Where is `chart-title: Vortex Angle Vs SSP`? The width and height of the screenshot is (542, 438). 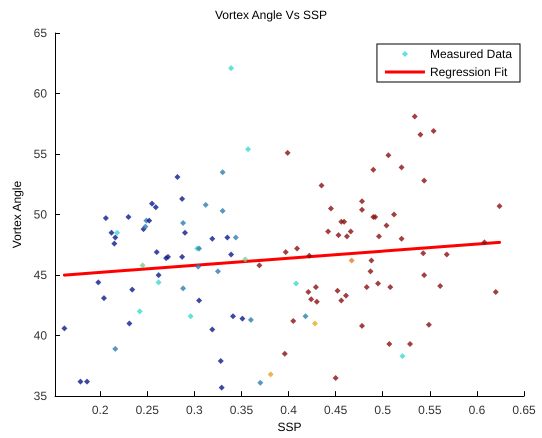 chart-title: Vortex Angle Vs SSP is located at coordinates (271, 15).